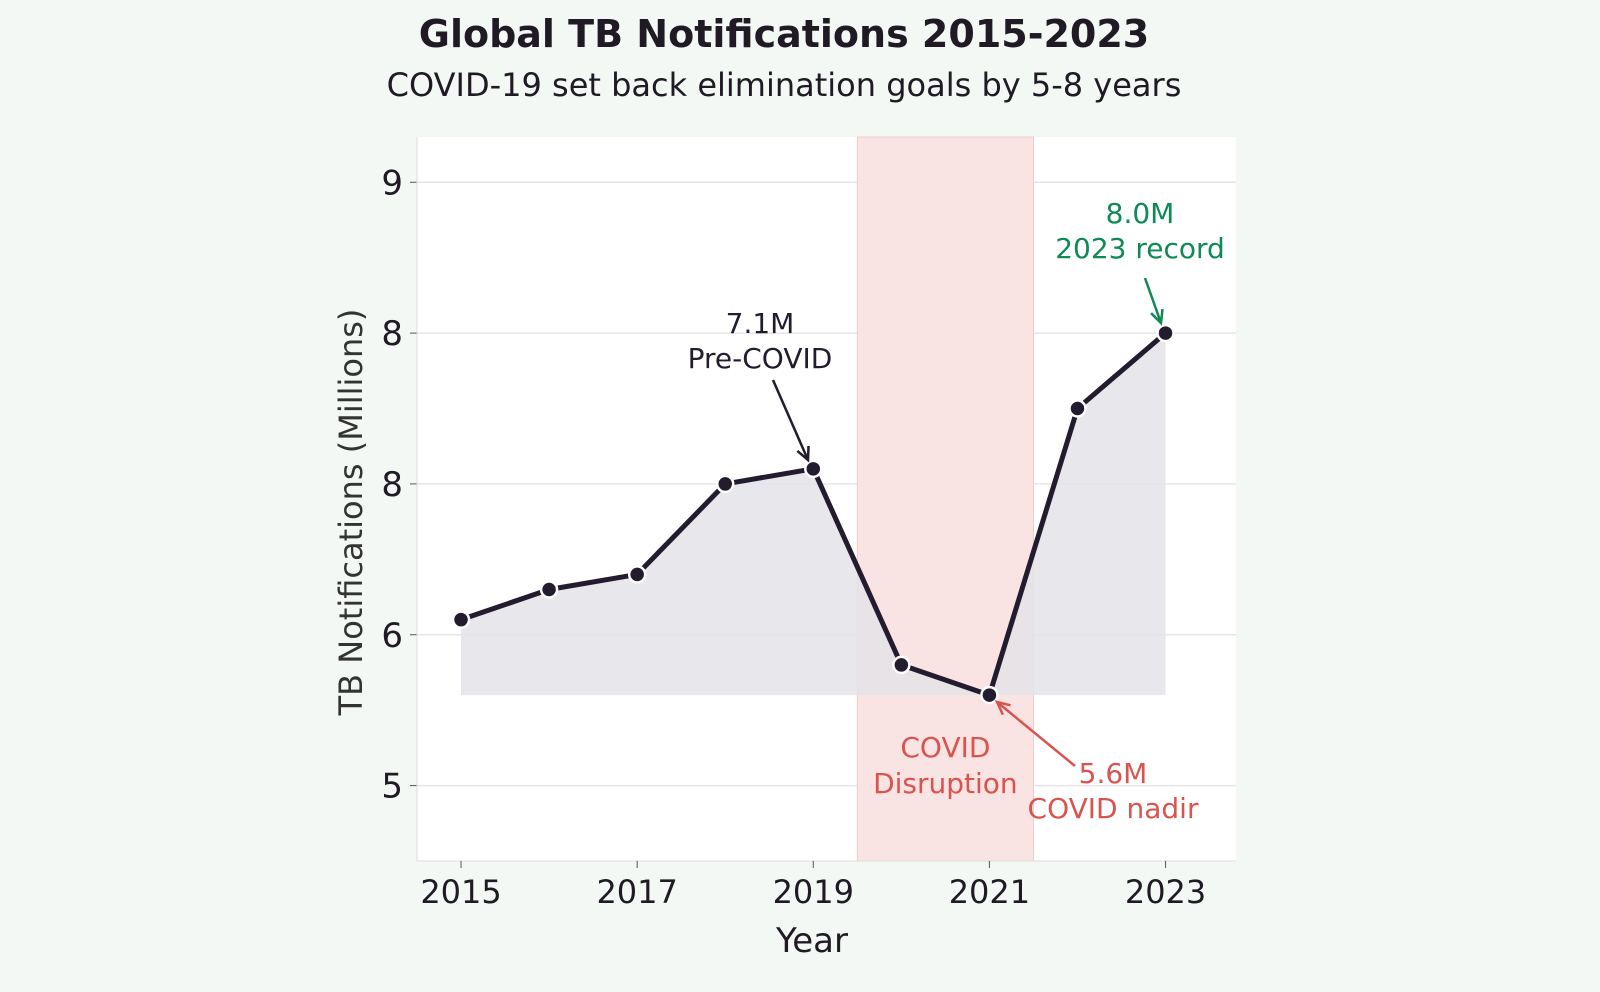 This screenshot has width=1600, height=992. Describe the element at coordinates (1140, 213) in the screenshot. I see `annotation-label: 8.0M` at that location.